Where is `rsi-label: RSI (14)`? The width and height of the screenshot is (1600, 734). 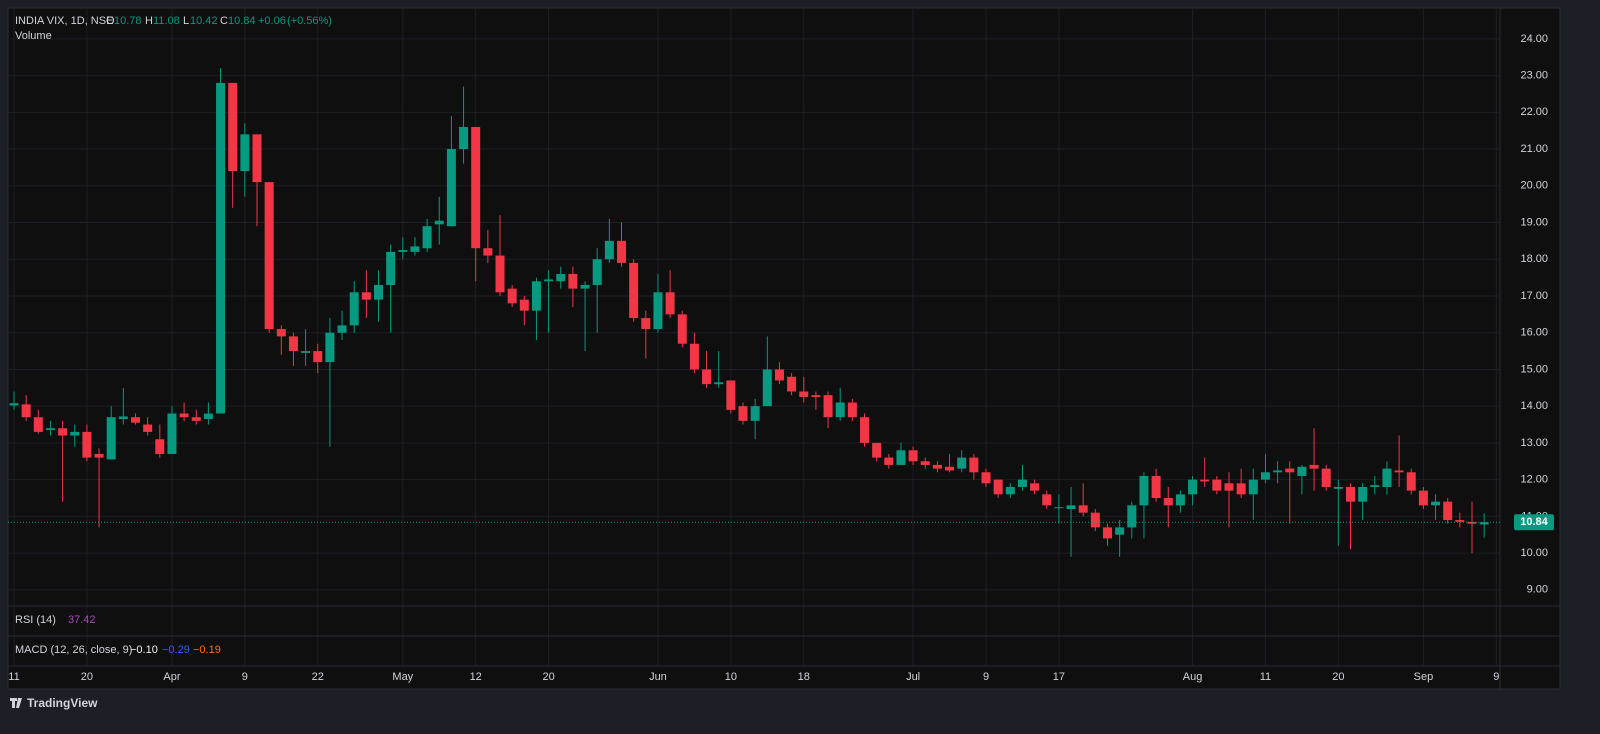 rsi-label: RSI (14) is located at coordinates (35, 620).